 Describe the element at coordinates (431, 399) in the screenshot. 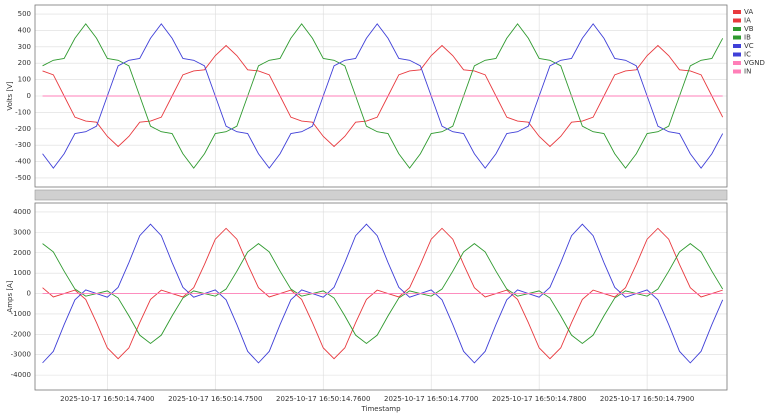

I see `x-tick-label: 2025-10-17 16:50:14.7700` at that location.